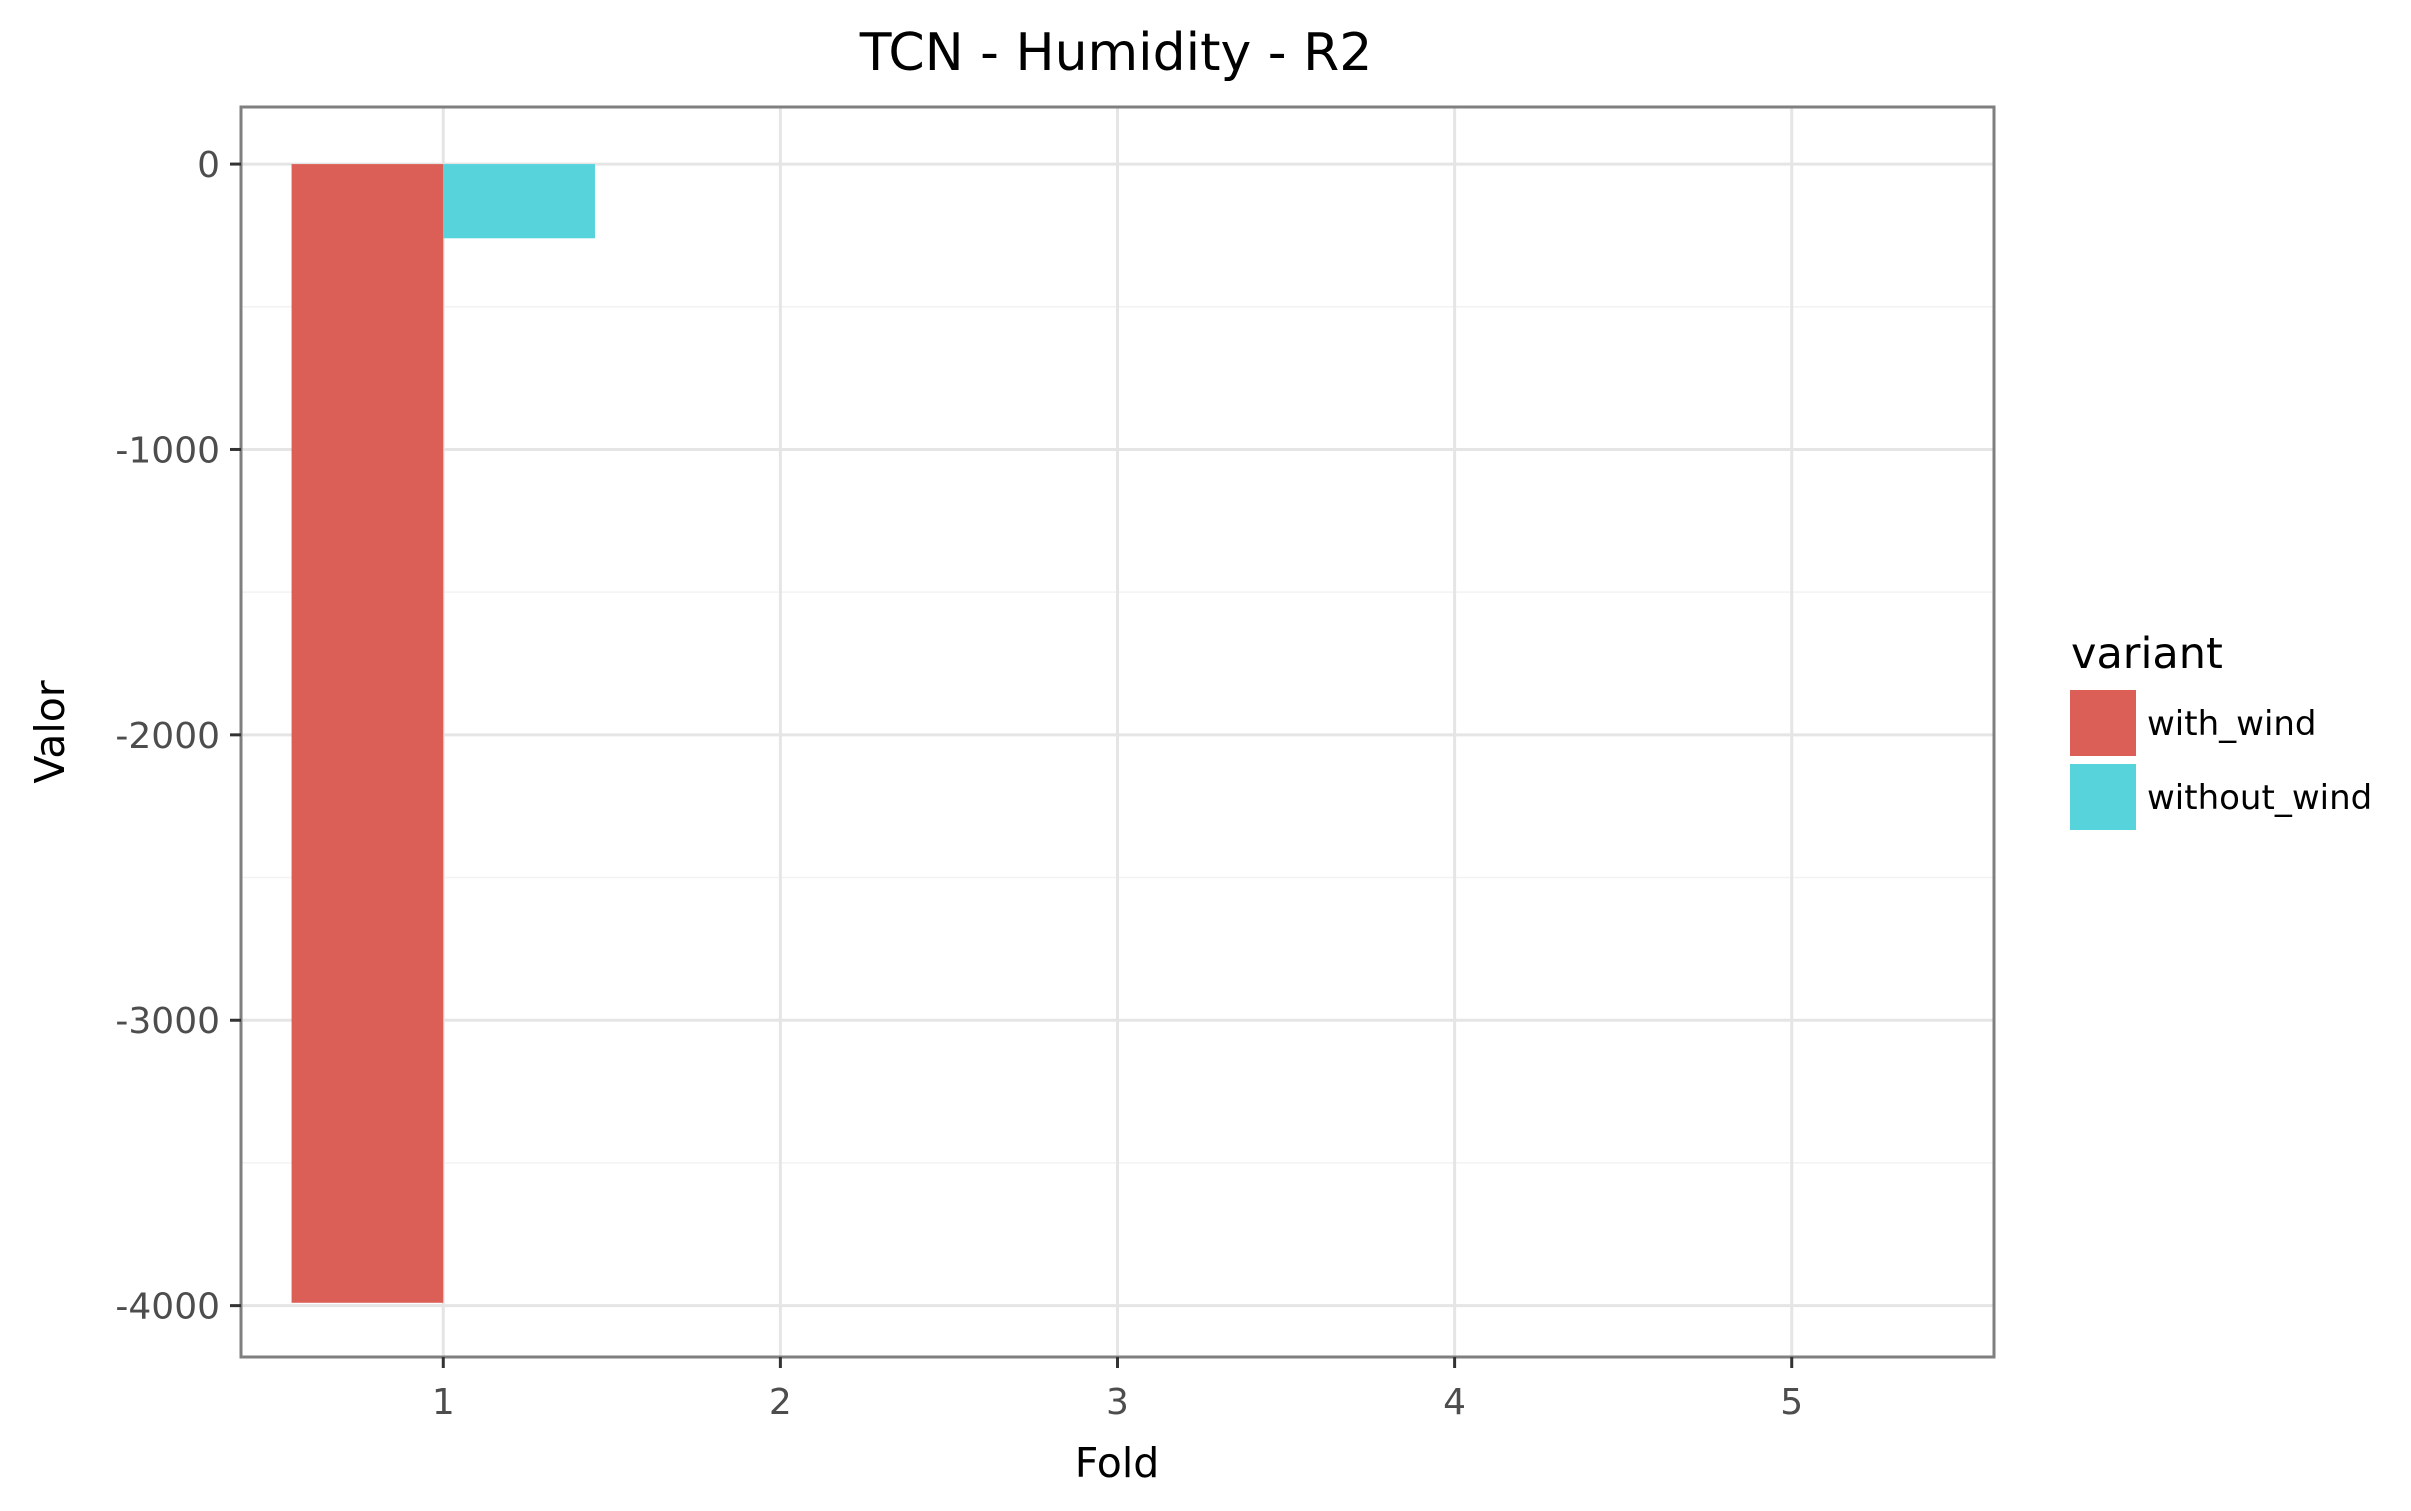 The height and width of the screenshot is (1511, 2411). What do you see at coordinates (1116, 53) in the screenshot?
I see `chart-title: TCN - Humidity - R2` at bounding box center [1116, 53].